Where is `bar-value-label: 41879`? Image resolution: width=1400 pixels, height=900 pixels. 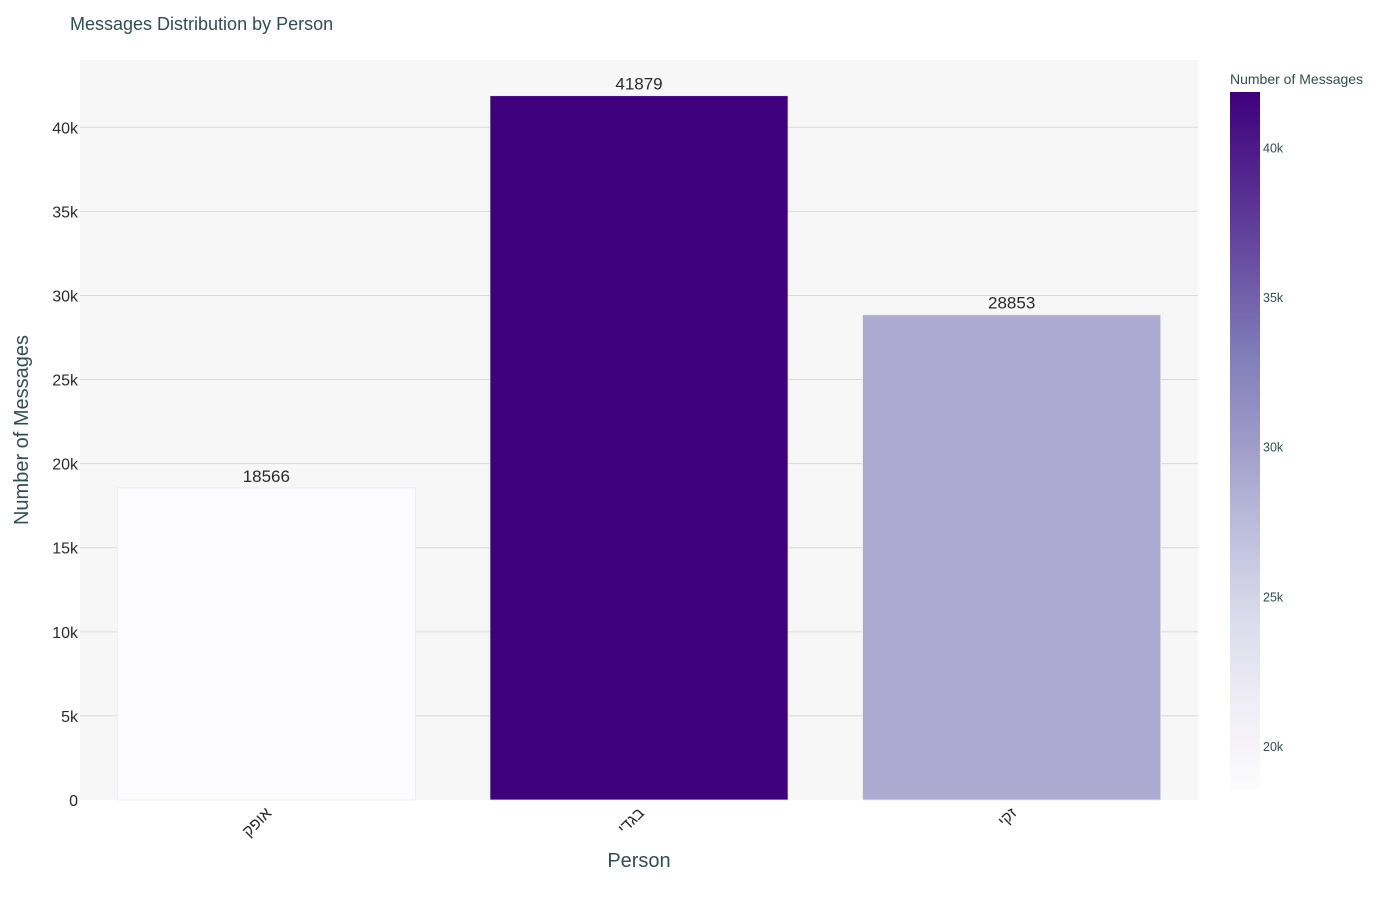
bar-value-label: 41879 is located at coordinates (638, 84).